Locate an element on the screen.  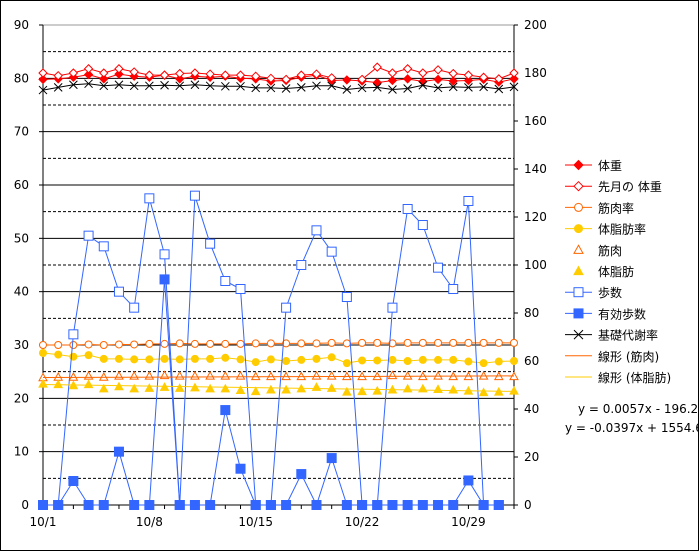
legend-label: 先月の 体重 is located at coordinates (630, 187).